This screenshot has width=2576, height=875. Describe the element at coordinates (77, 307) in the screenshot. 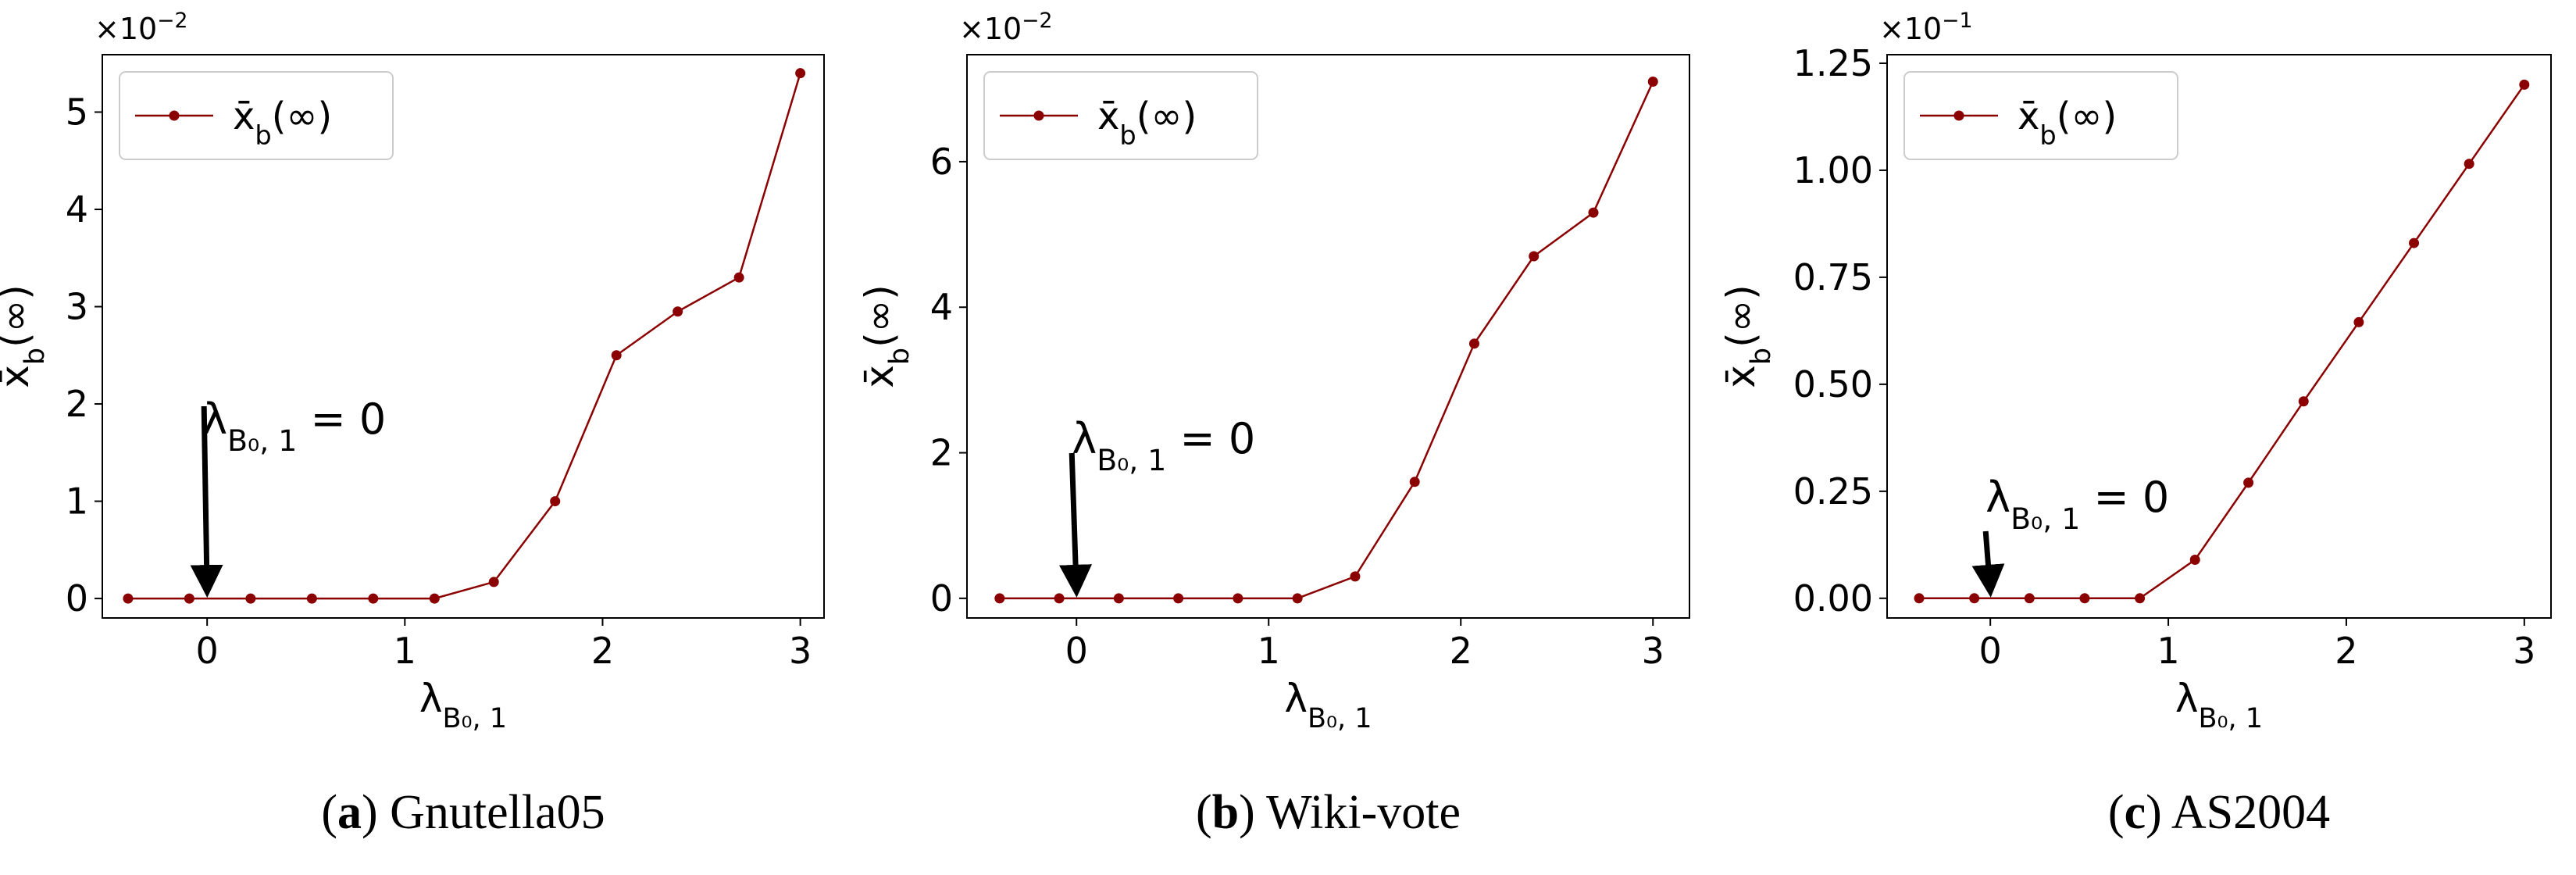

I see `y-tick-label: 3` at that location.